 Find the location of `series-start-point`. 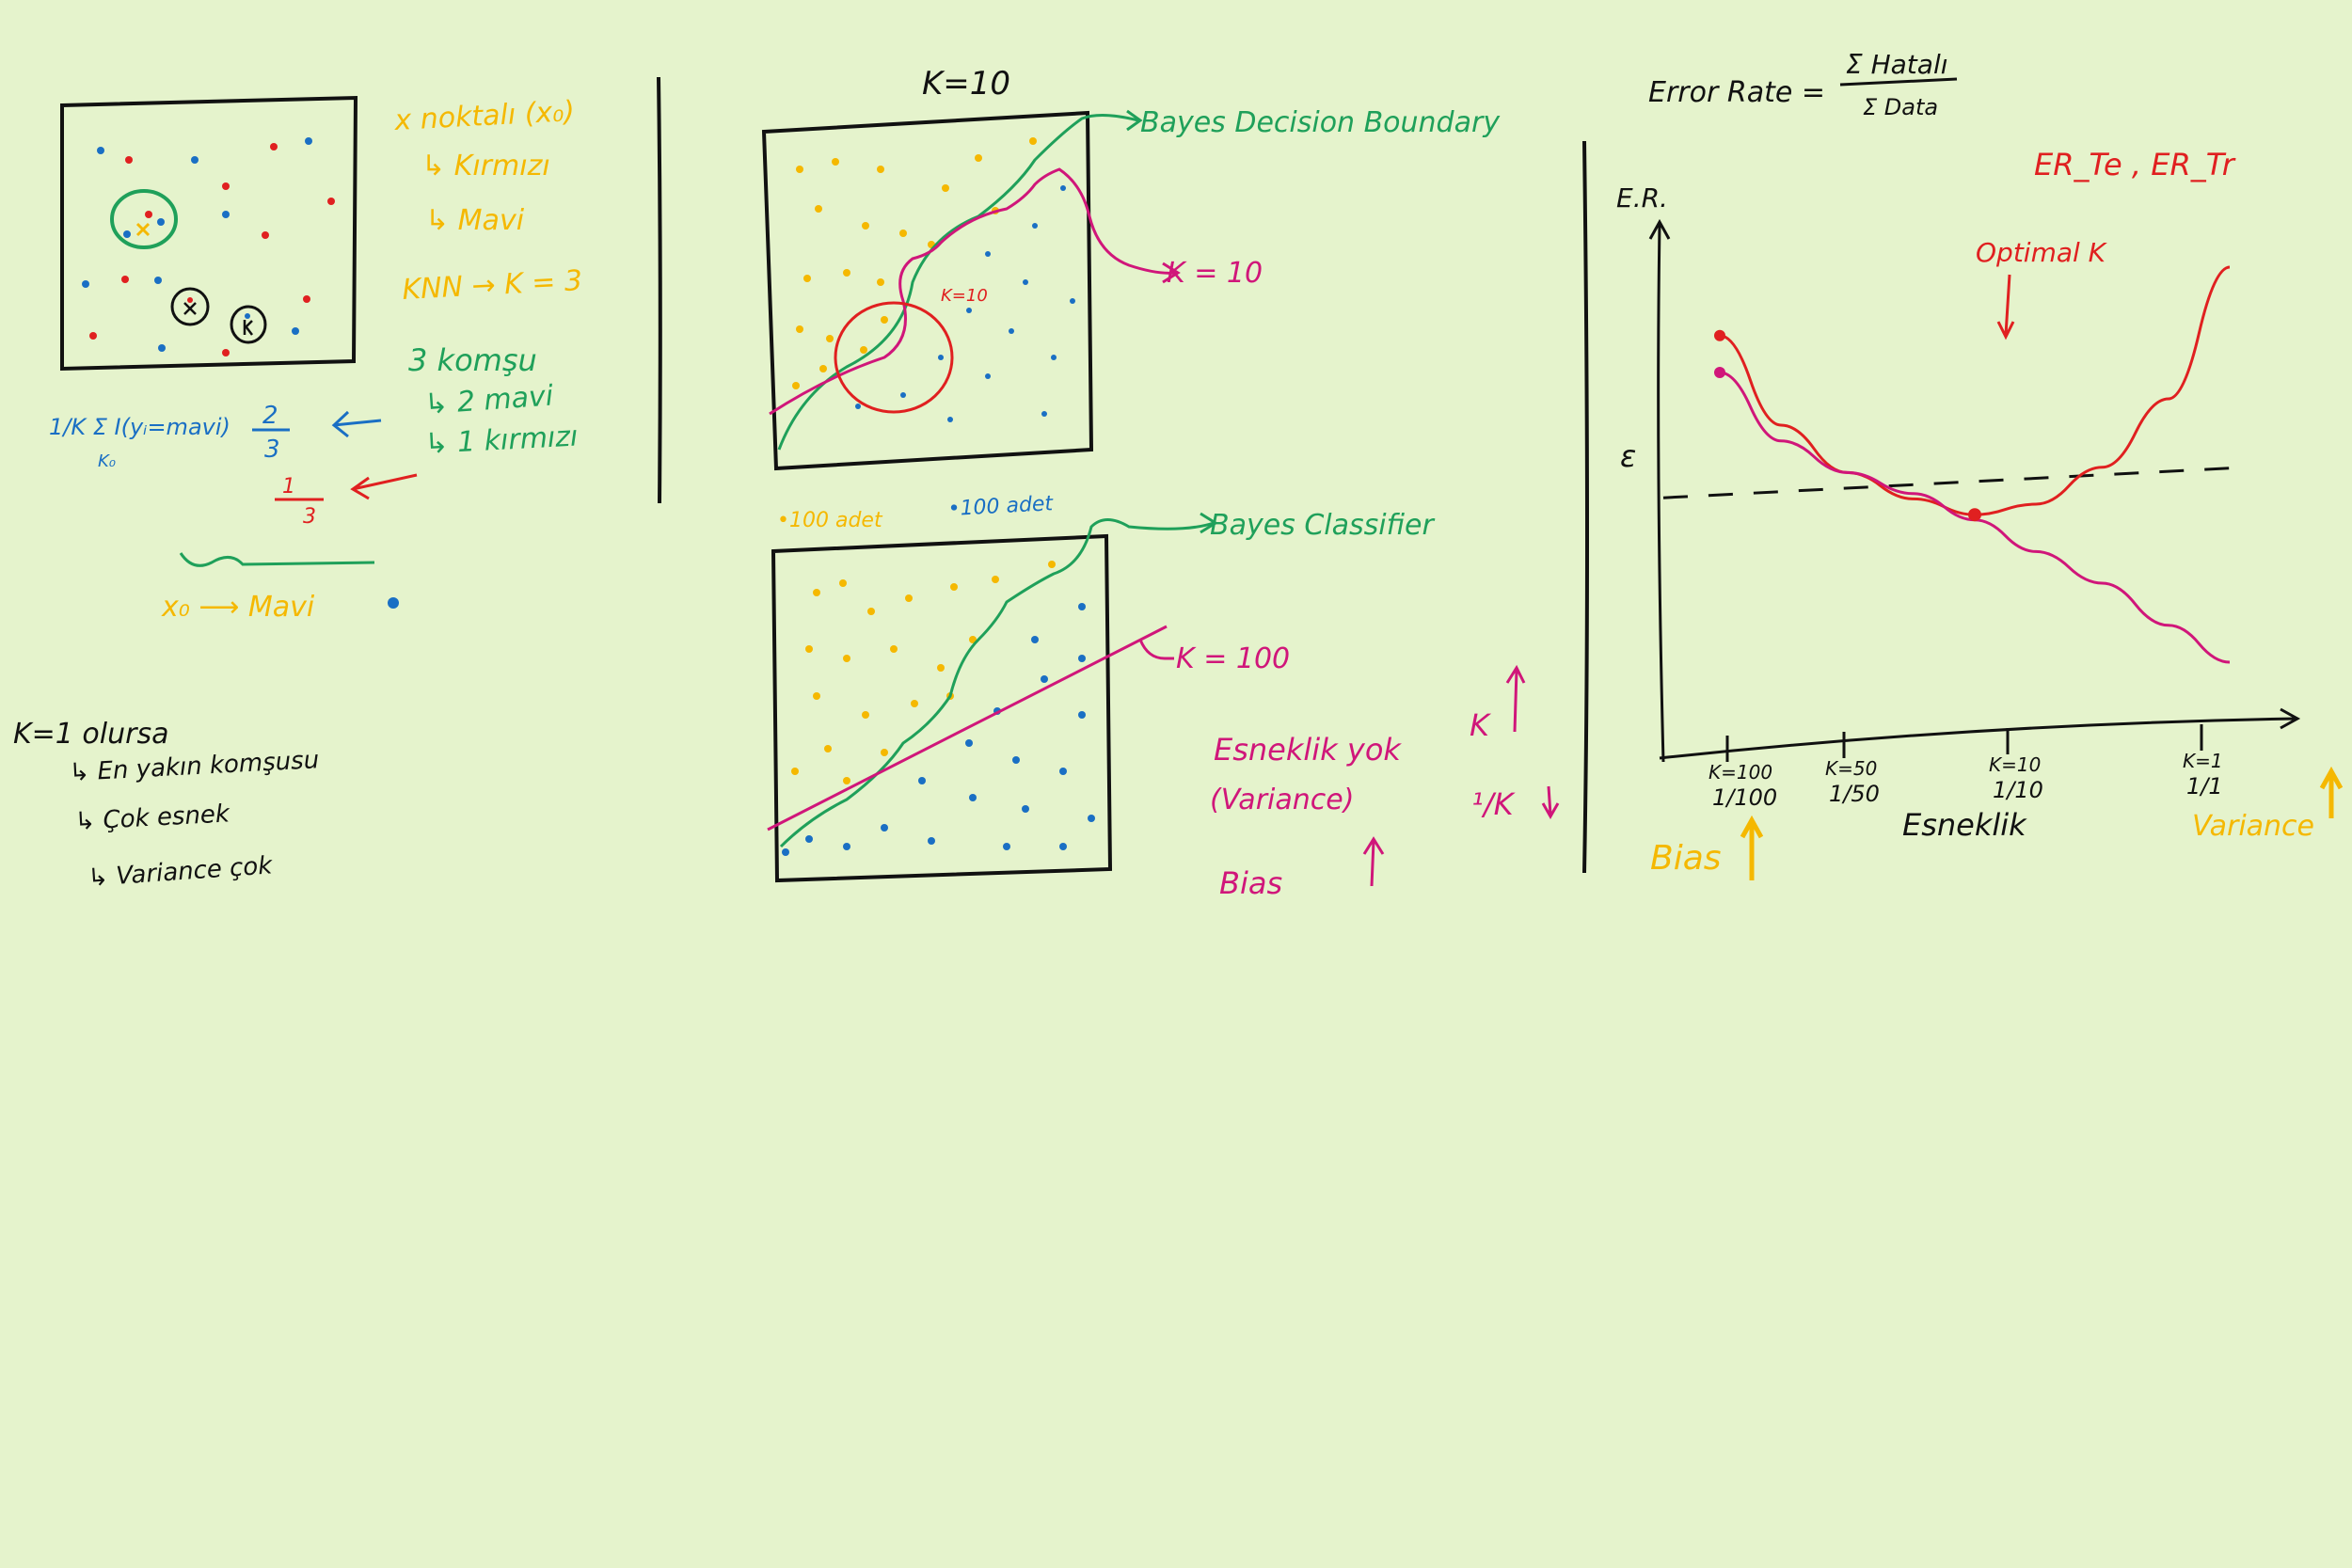

series-start-point is located at coordinates (1719, 335).